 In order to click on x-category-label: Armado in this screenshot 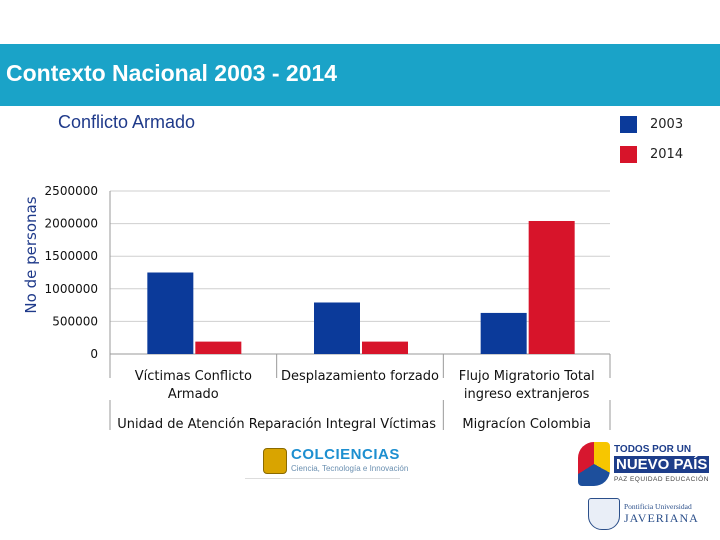, I will do `click(193, 394)`.